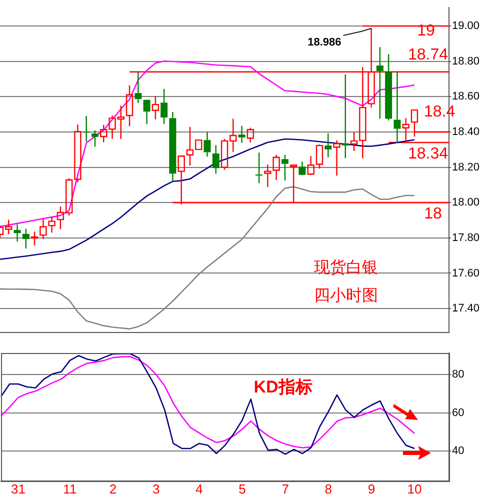  I want to click on x-tick-label: 10, so click(414, 488).